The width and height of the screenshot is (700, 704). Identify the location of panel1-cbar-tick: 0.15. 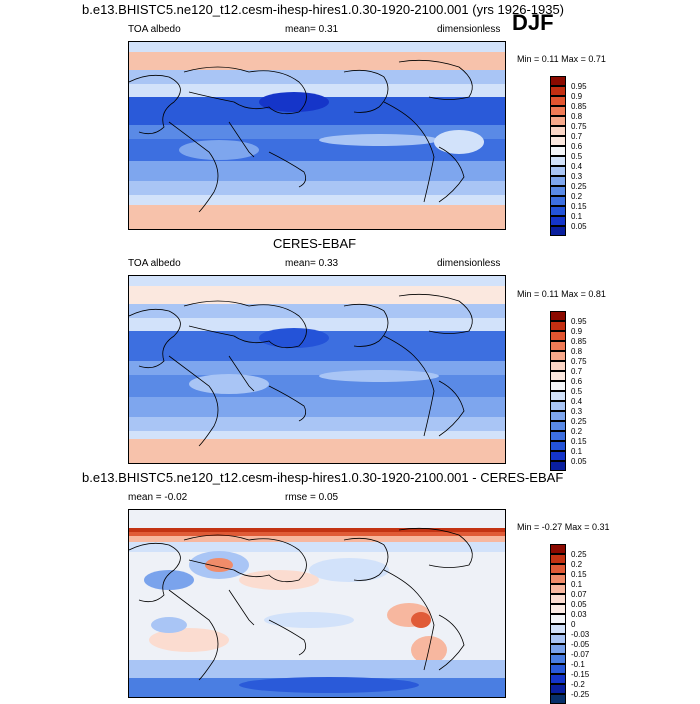
(579, 206).